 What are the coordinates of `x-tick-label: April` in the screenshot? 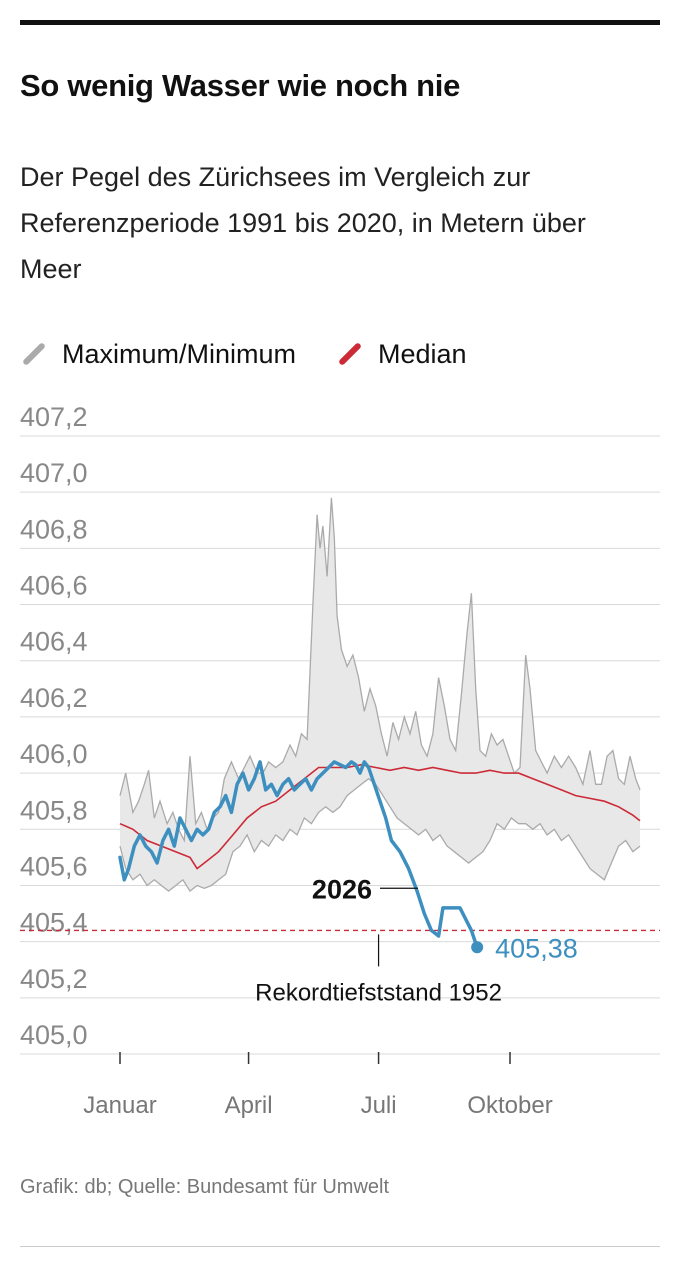 It's located at (249, 1105).